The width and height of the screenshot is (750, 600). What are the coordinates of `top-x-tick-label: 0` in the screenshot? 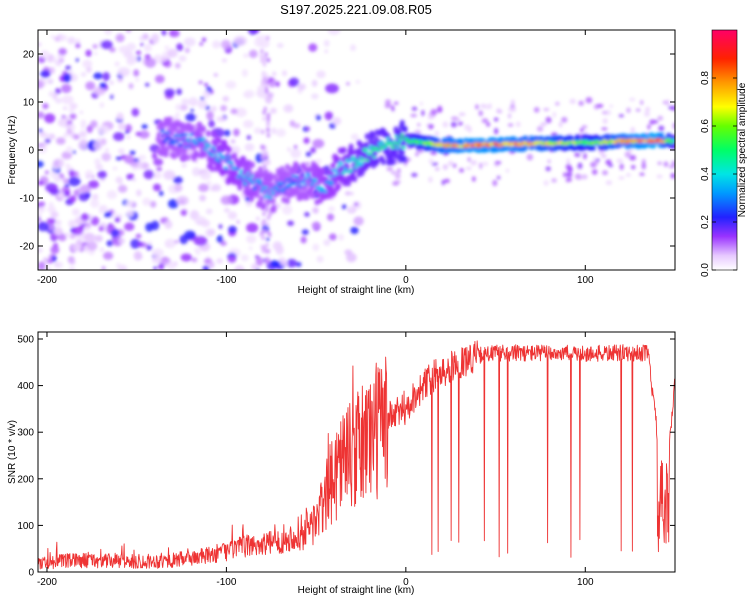 It's located at (406, 280).